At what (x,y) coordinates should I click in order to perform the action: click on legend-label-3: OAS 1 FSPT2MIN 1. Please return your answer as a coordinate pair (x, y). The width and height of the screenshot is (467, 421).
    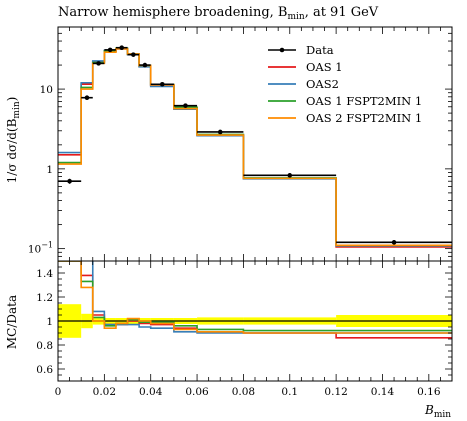
    Looking at the image, I should click on (364, 101).